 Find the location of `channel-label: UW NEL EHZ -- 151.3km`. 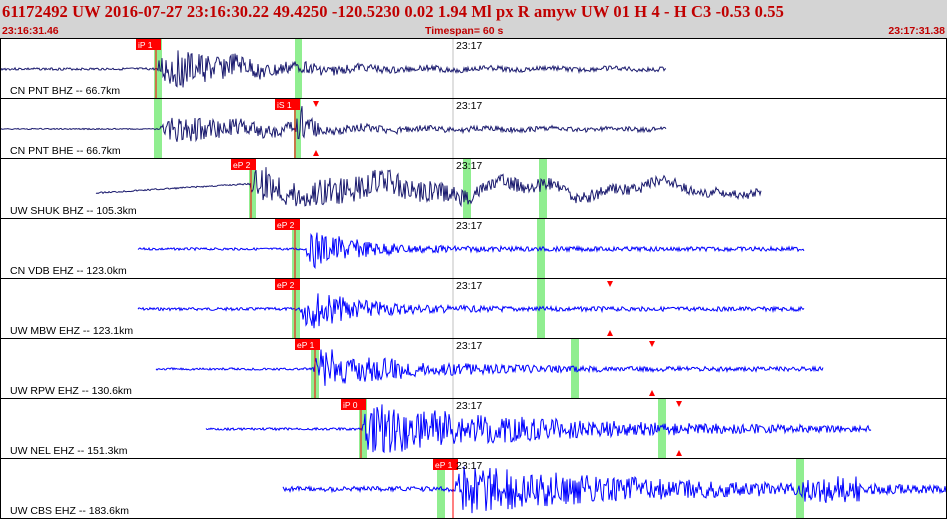

channel-label: UW NEL EHZ -- 151.3km is located at coordinates (69, 451).